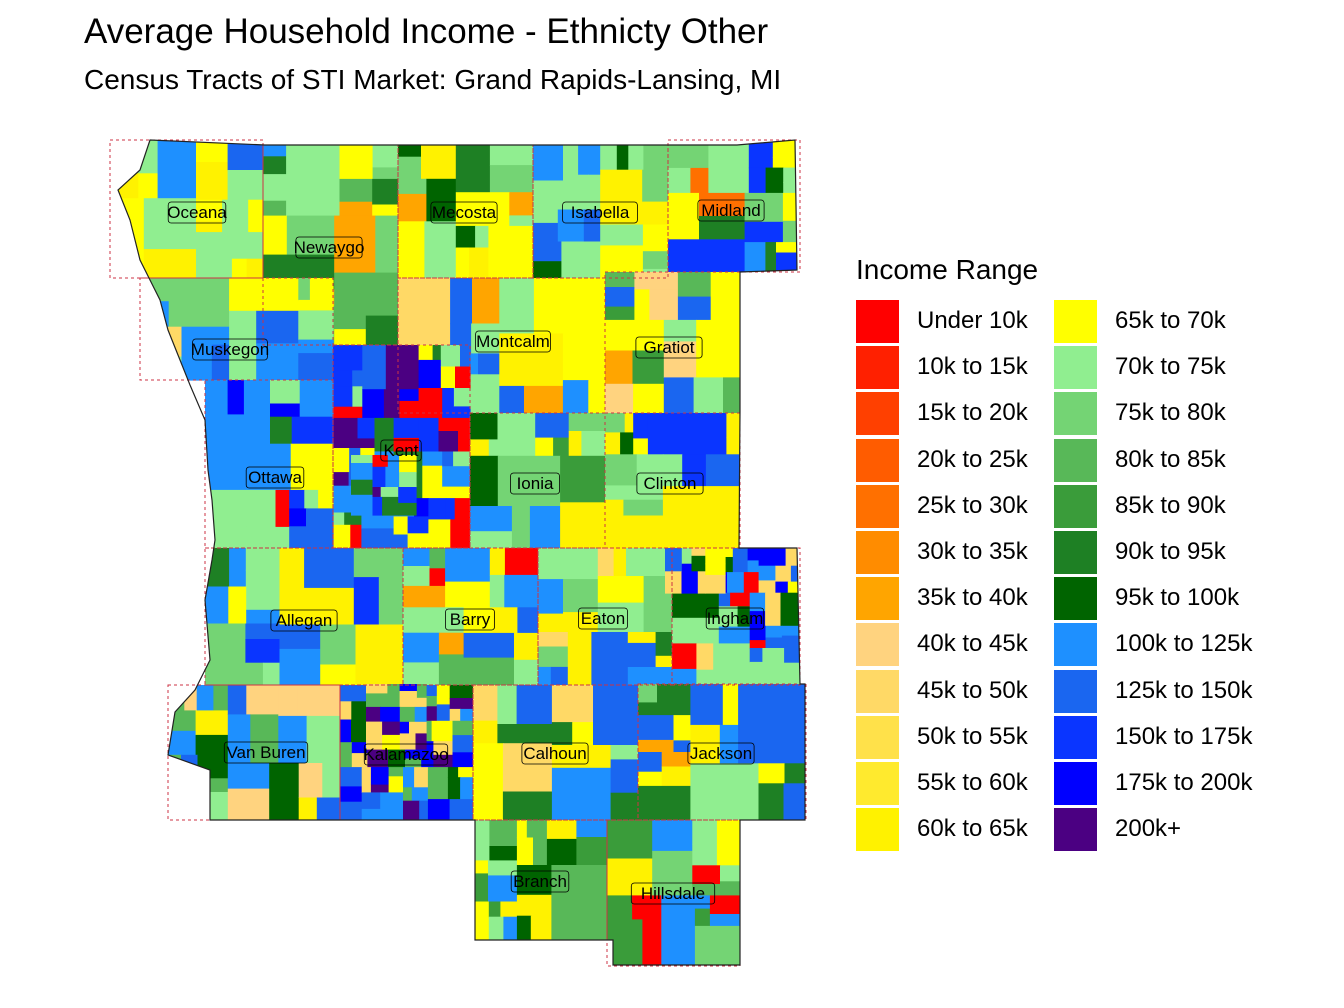 This screenshot has width=1344, height=1008. Describe the element at coordinates (1075, 506) in the screenshot. I see `legend-swatch` at that location.